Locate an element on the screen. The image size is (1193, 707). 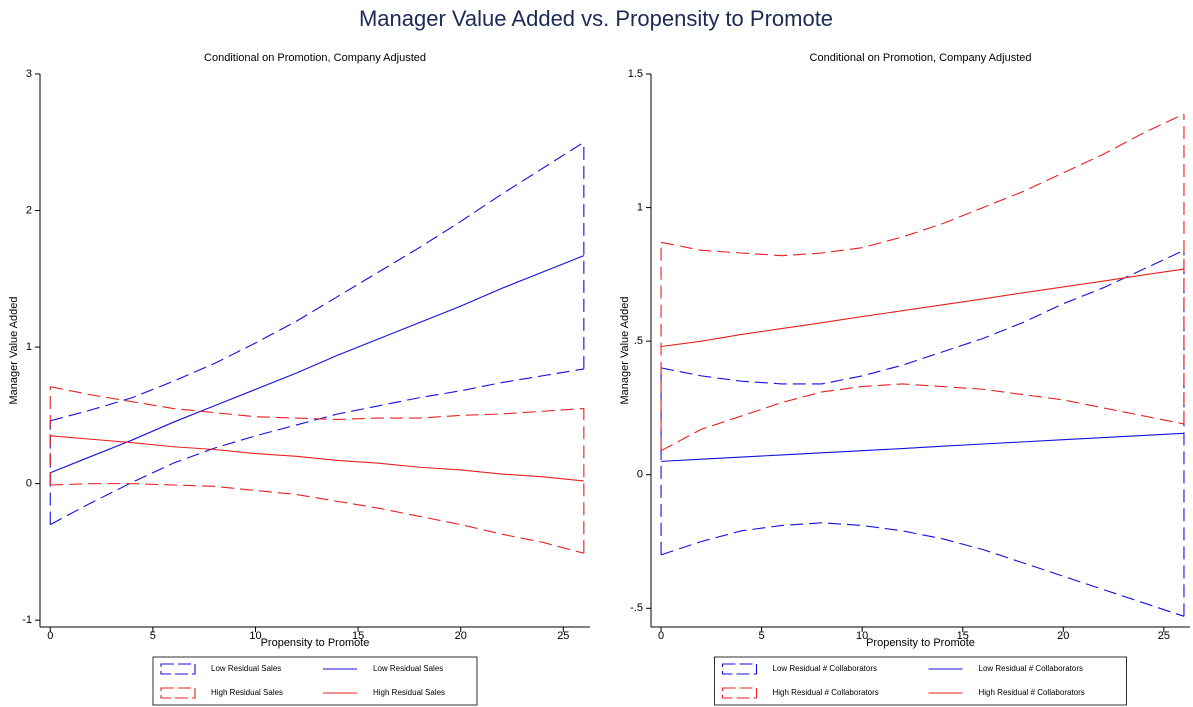
y-tick-label: .5 is located at coordinates (638, 341).